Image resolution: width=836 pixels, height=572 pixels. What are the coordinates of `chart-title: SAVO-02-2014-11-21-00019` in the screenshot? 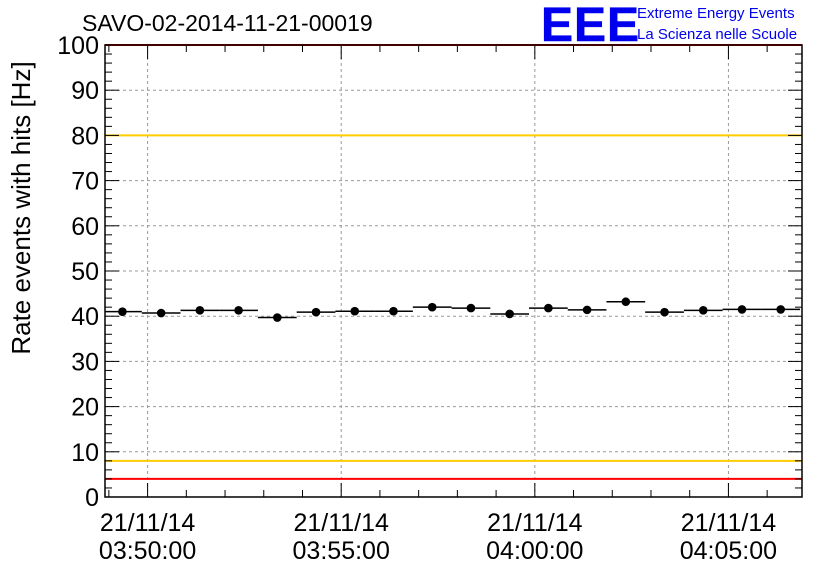 It's located at (227, 23).